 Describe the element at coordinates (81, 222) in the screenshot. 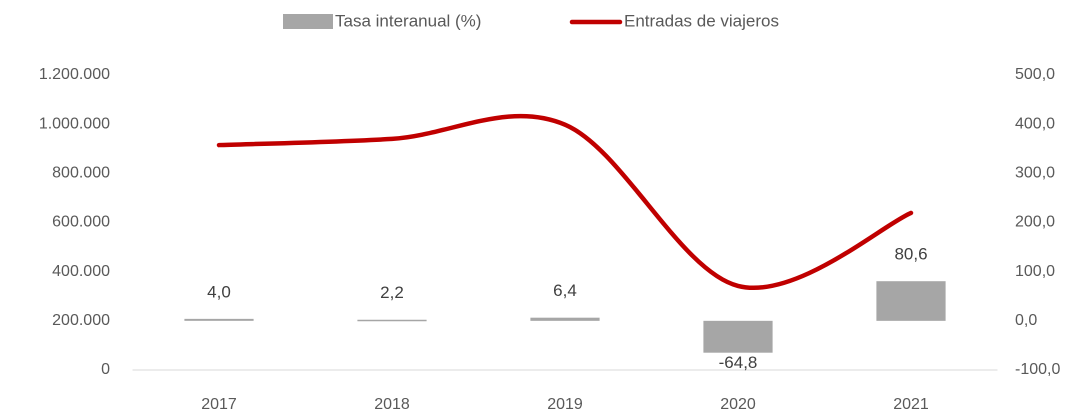

I see `y-tick-label: 600.000` at that location.